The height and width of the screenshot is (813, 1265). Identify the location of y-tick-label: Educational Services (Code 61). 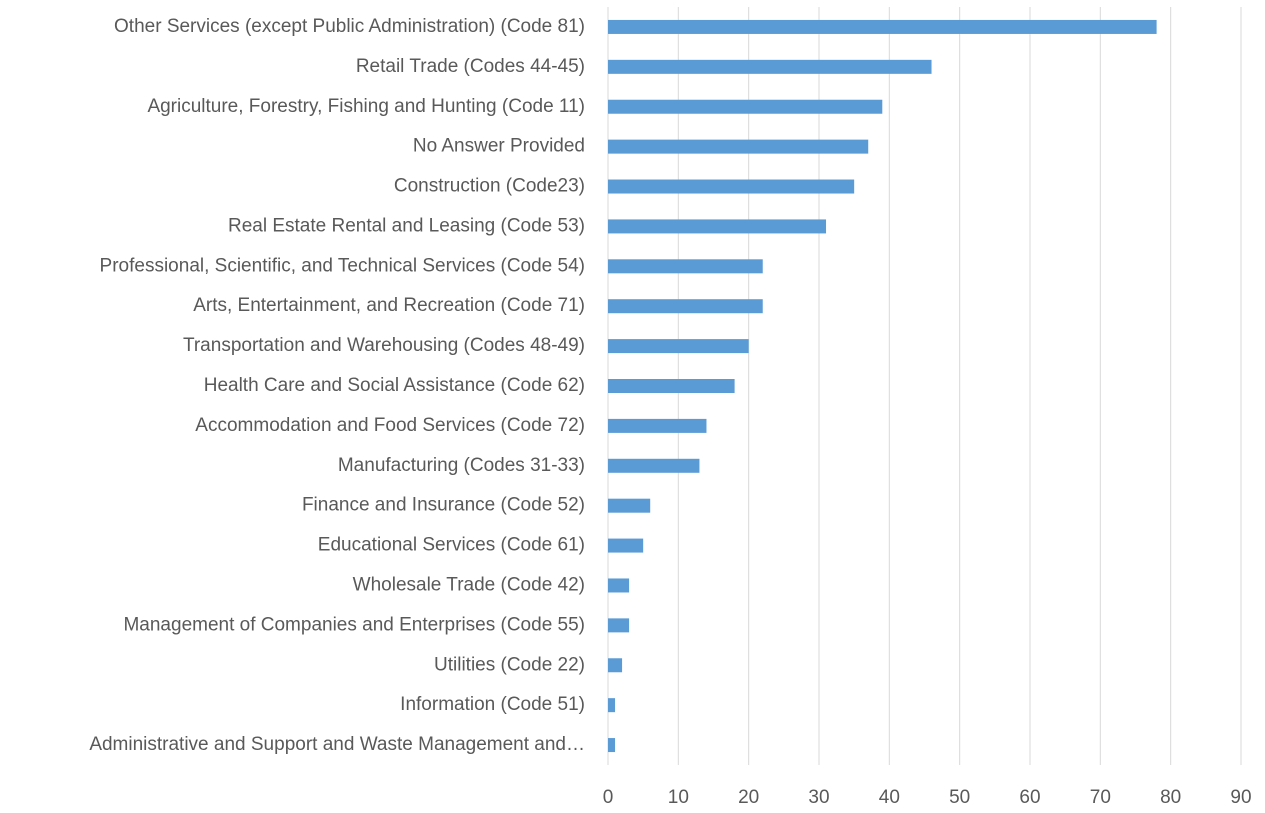
(451, 545).